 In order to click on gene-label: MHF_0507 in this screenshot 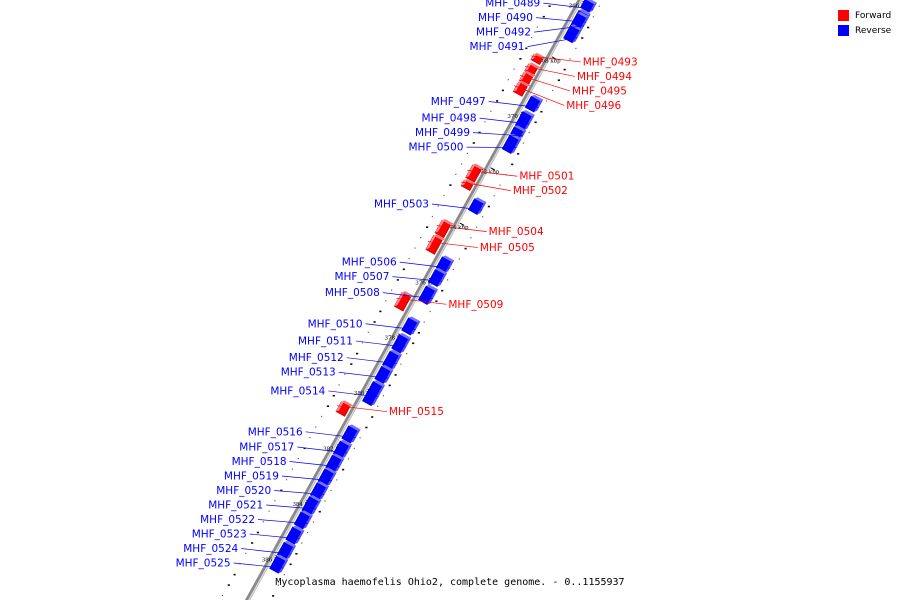, I will do `click(361, 277)`.